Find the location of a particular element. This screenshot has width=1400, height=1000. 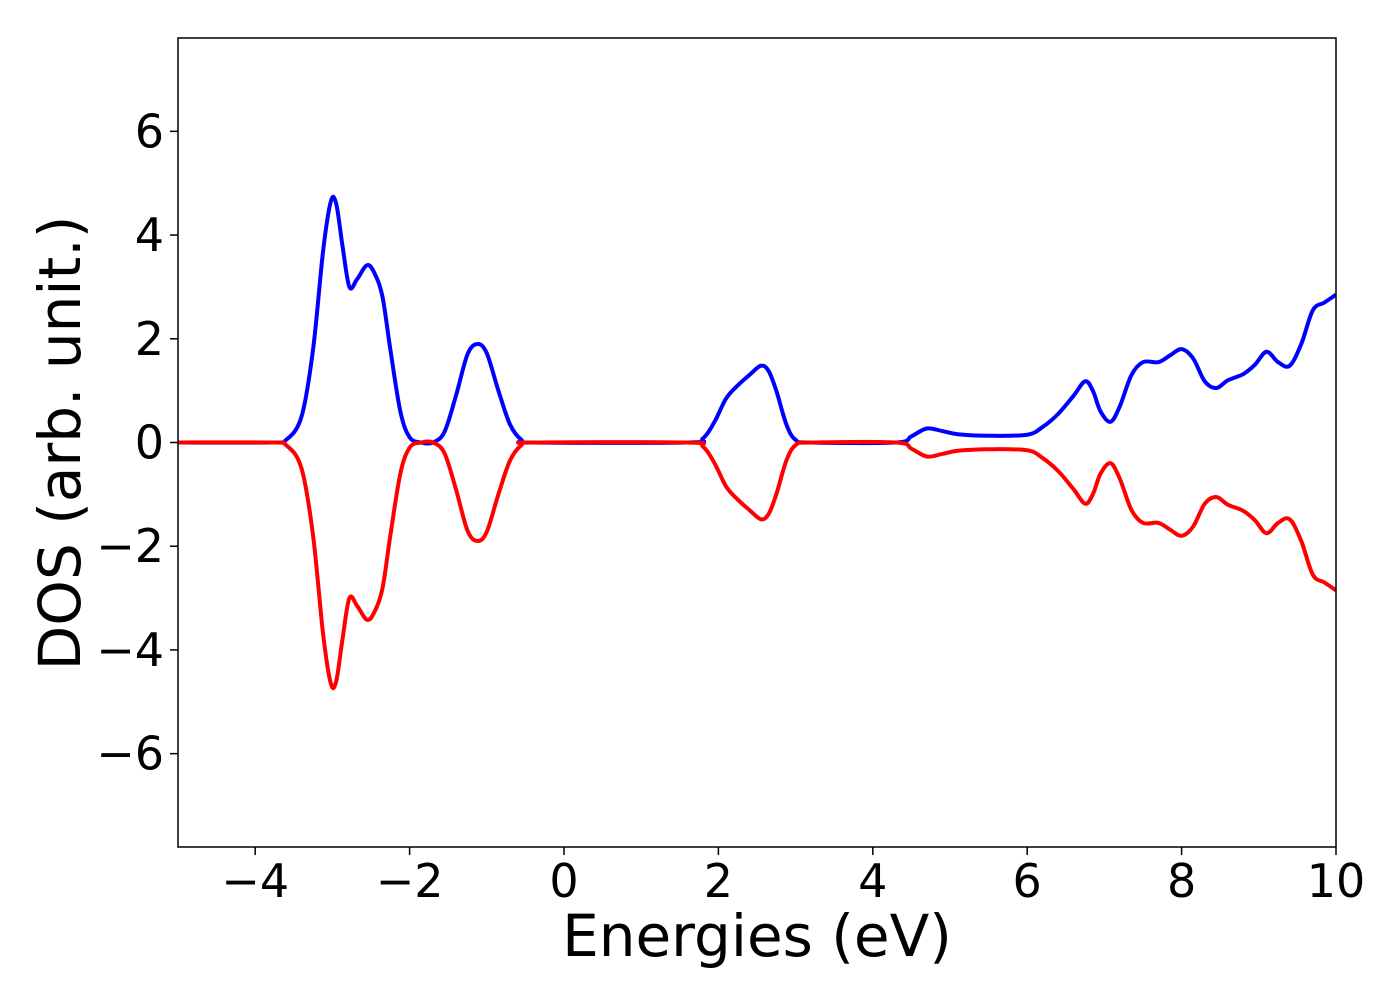

y-tick-label: 4 is located at coordinates (149, 235).